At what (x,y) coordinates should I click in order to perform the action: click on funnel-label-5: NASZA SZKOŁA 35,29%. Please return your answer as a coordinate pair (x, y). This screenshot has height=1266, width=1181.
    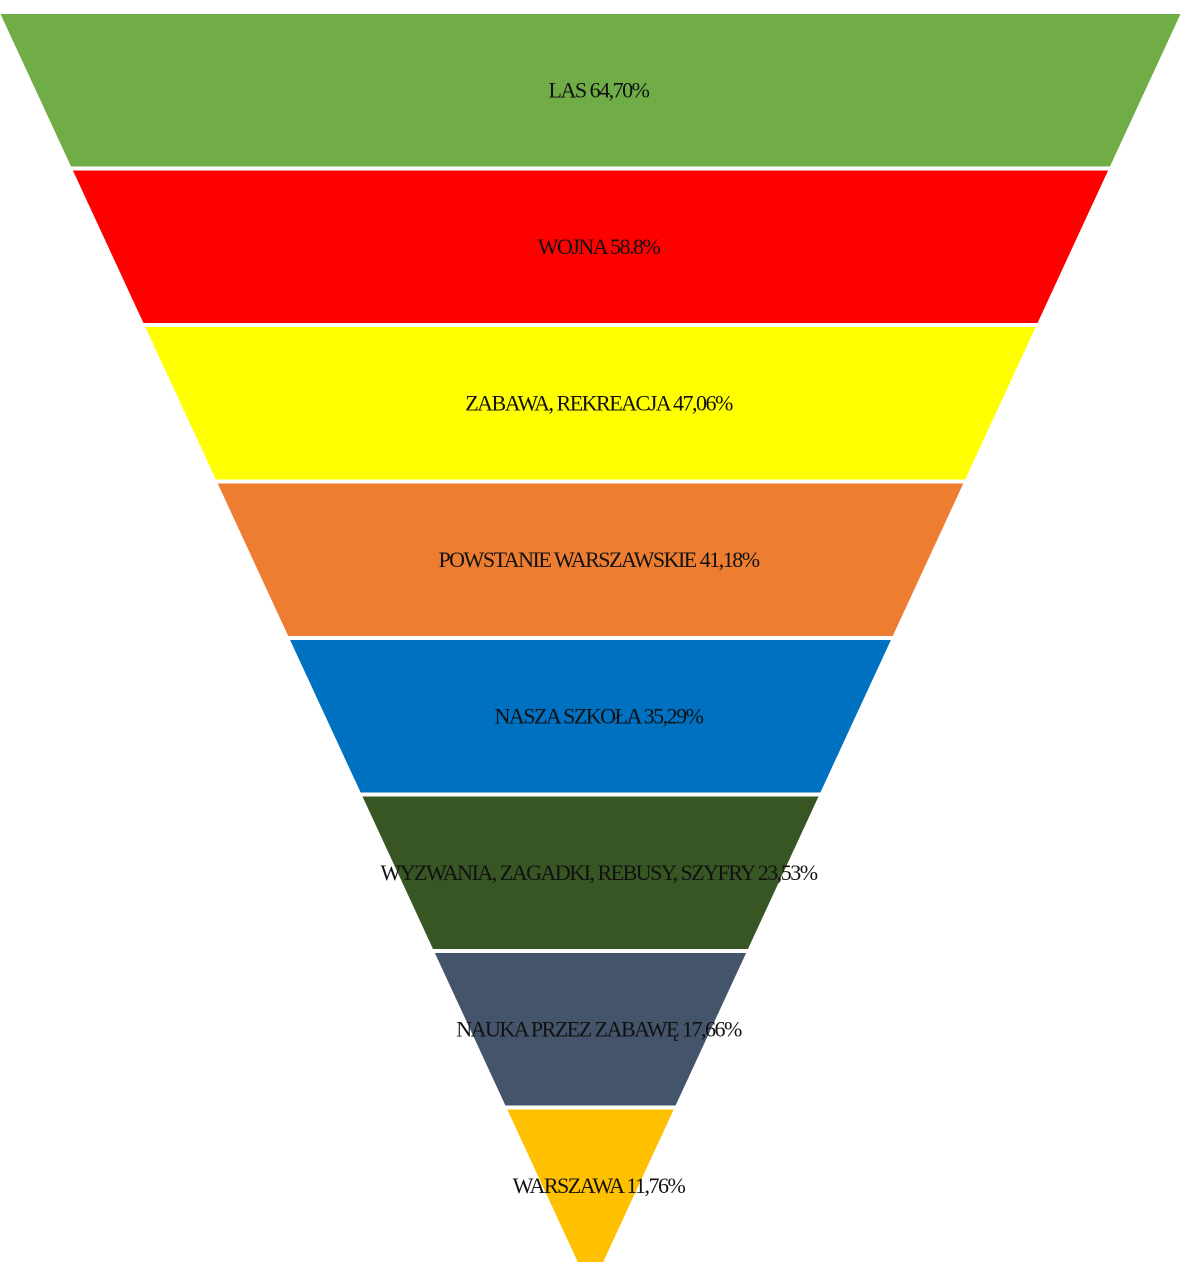
    Looking at the image, I should click on (598, 715).